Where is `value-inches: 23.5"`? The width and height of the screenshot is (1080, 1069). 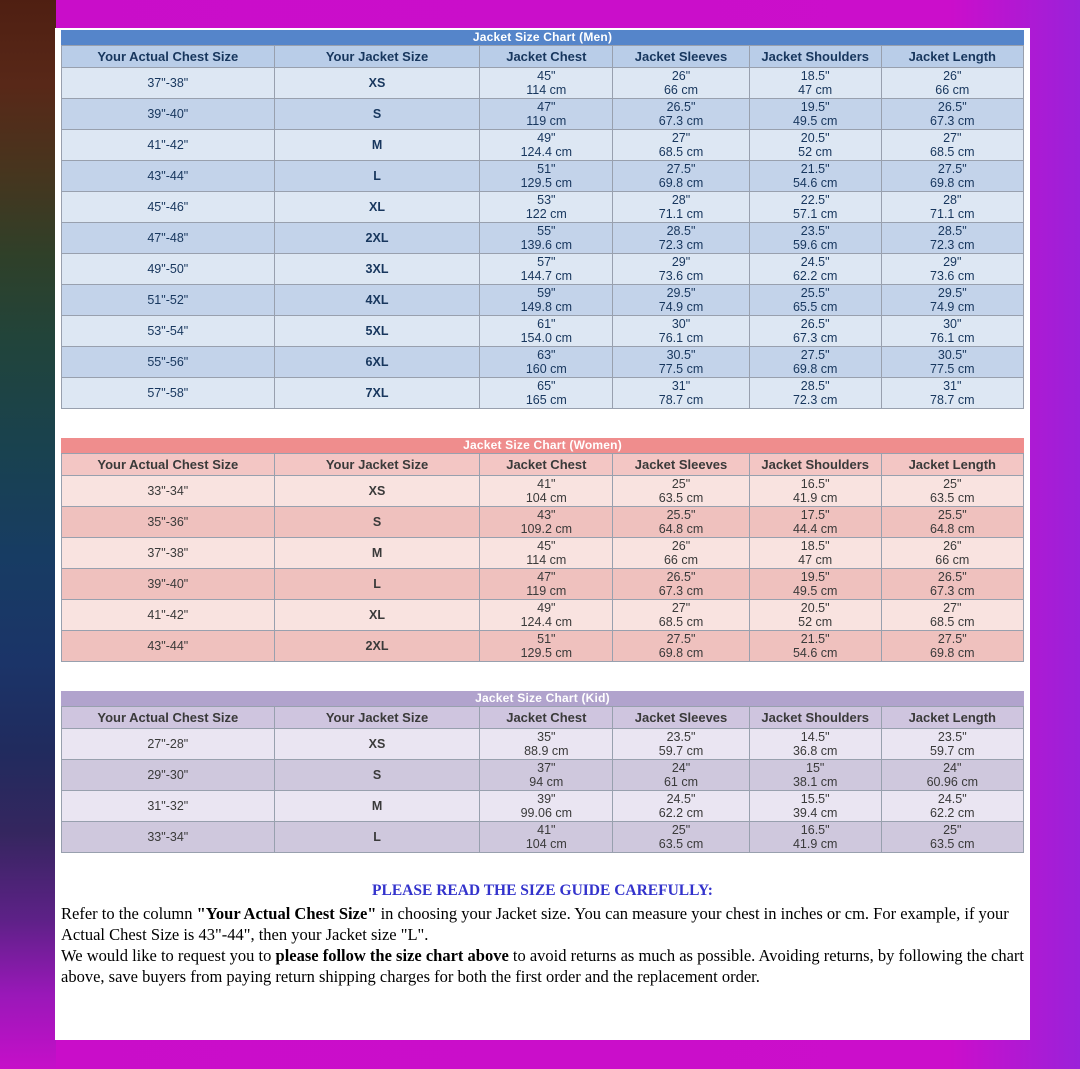 value-inches: 23.5" is located at coordinates (681, 737).